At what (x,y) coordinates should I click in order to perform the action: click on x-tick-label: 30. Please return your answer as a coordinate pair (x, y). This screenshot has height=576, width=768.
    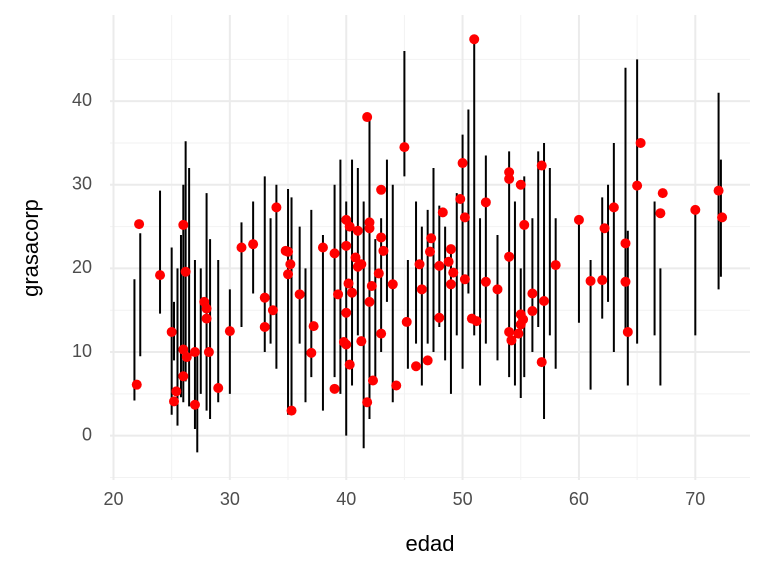
    Looking at the image, I should click on (230, 499).